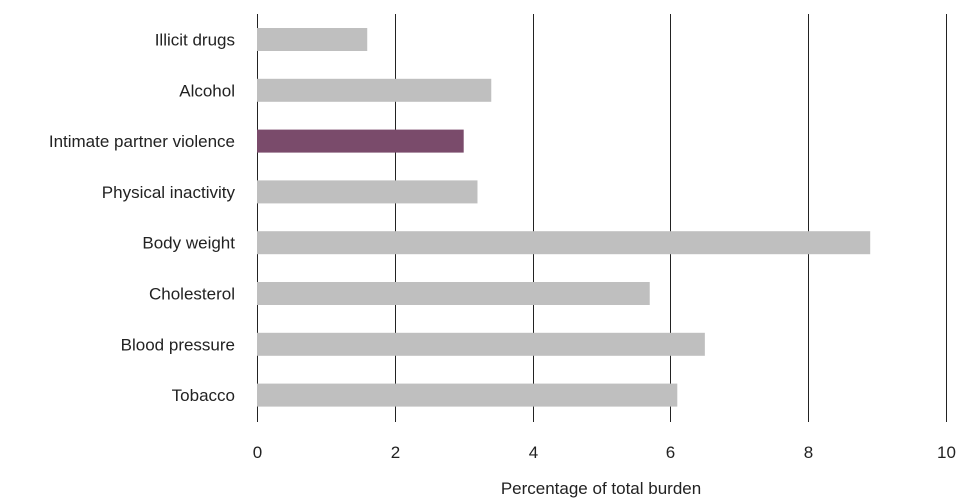 This screenshot has width=961, height=504. What do you see at coordinates (257, 452) in the screenshot?
I see `x-tick-label-0: 0` at bounding box center [257, 452].